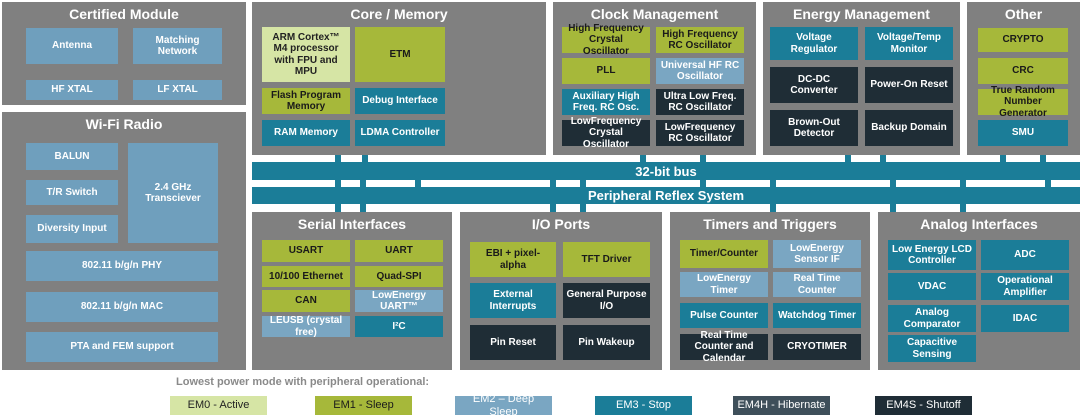 The width and height of the screenshot is (1080, 417). Describe the element at coordinates (399, 301) in the screenshot. I see `block: LowEnergy UART™` at that location.